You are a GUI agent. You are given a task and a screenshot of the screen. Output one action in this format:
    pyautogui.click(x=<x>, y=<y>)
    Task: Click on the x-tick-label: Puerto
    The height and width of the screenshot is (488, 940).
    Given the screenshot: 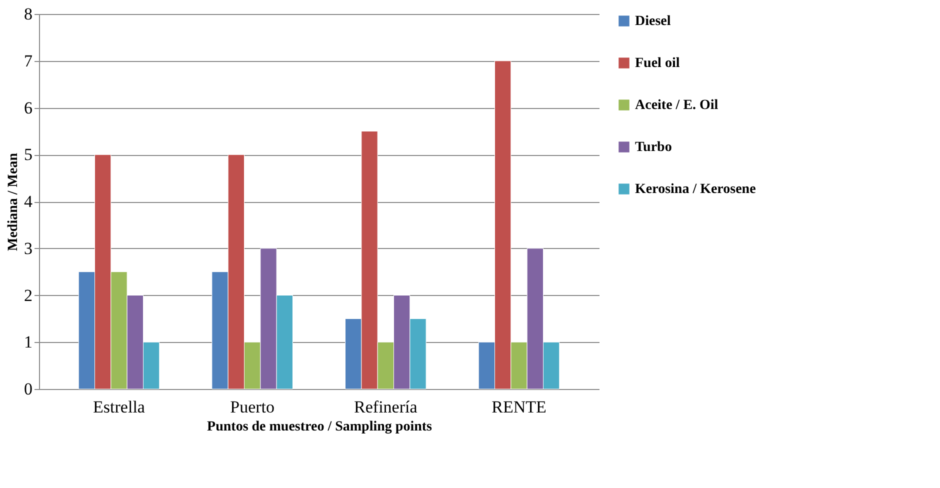 What is the action you would take?
    pyautogui.click(x=252, y=407)
    